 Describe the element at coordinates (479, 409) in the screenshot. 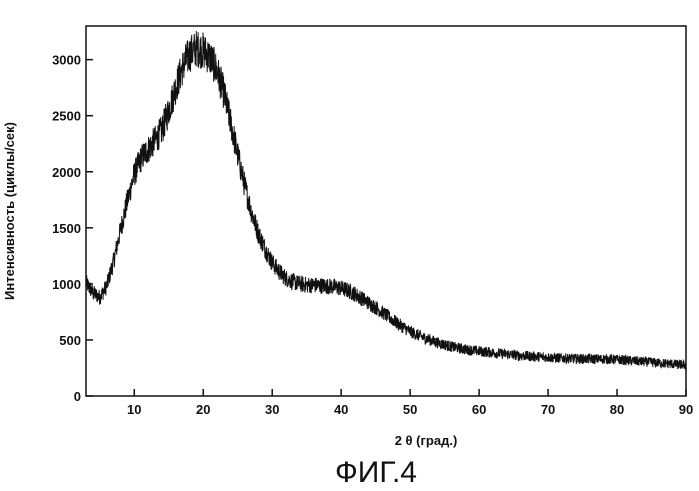

I see `x-tick-label: 60` at that location.